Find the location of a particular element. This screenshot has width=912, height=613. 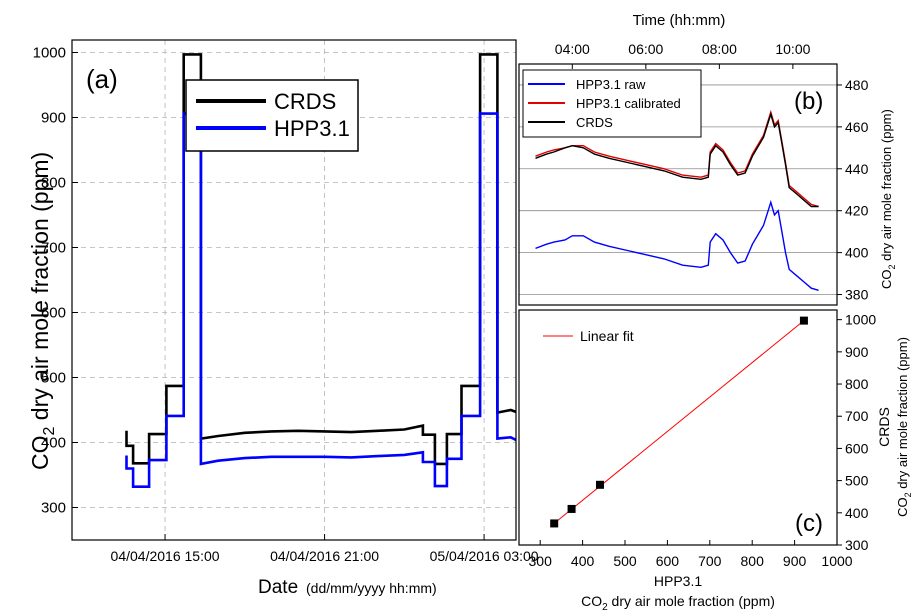

x-tick-label: 04:00 is located at coordinates (572, 49).